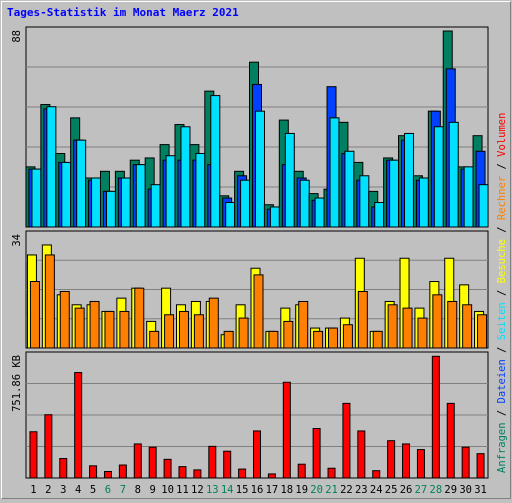 The image size is (512, 503). I want to click on x-tick-label-day-1: 1, so click(33, 490).